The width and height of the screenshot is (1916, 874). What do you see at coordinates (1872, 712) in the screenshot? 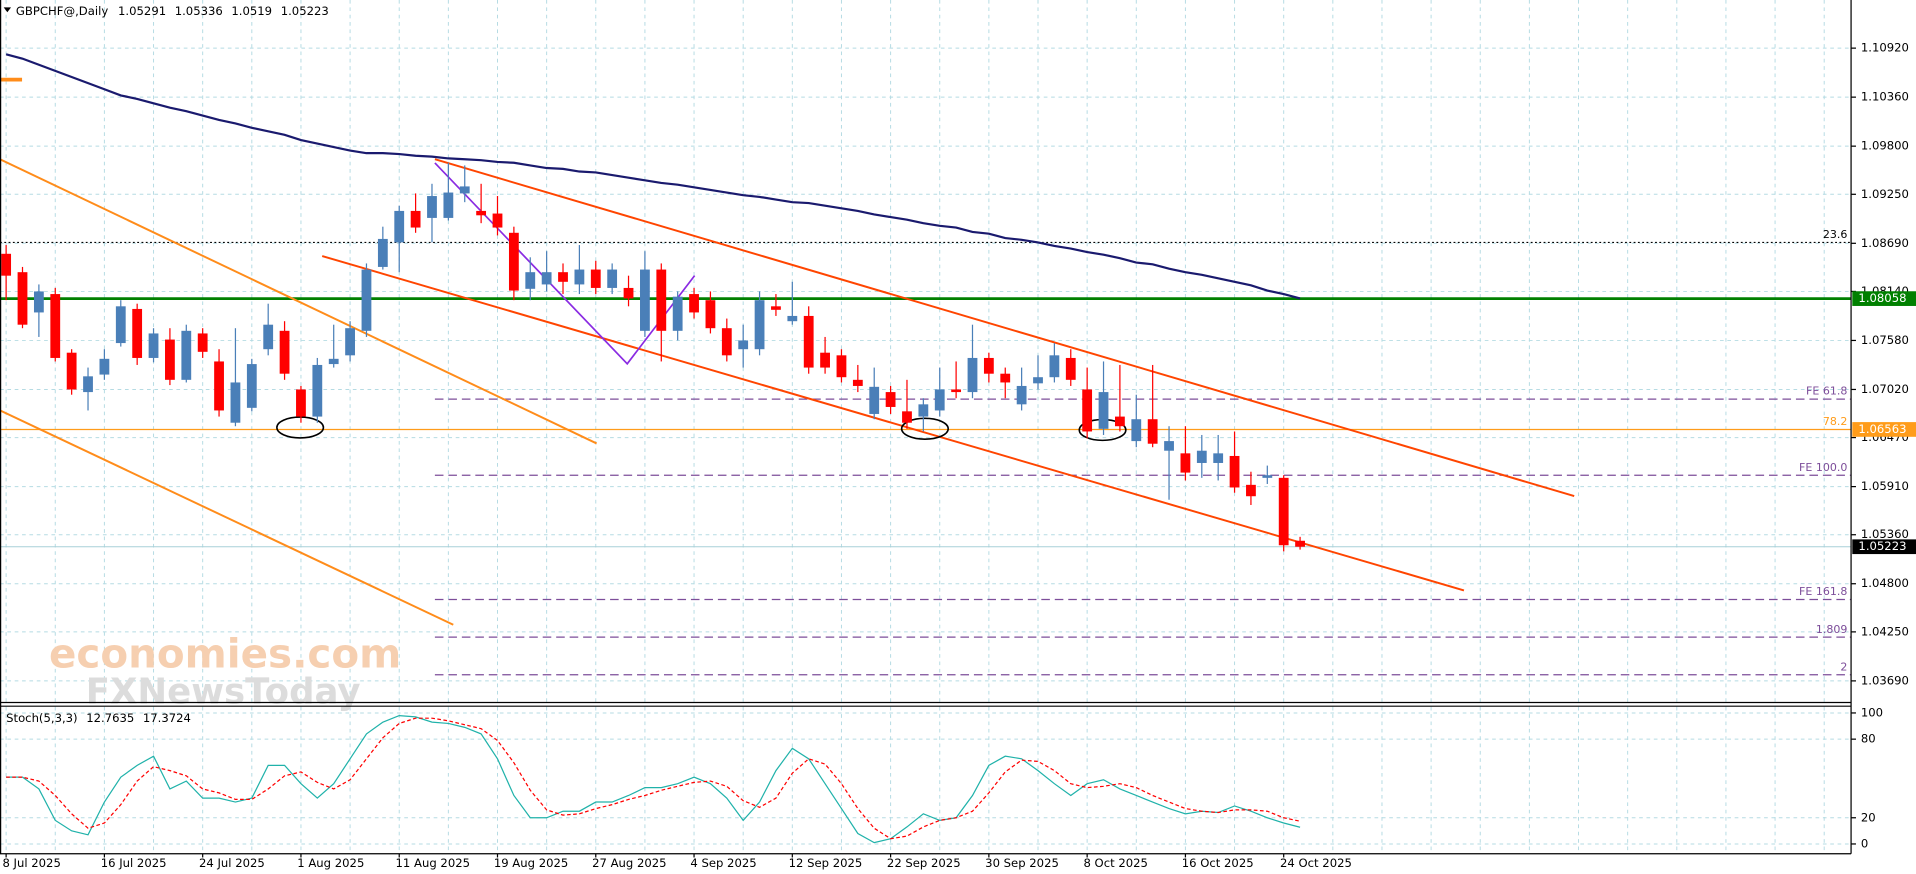
I see `y-tick-label: 100` at bounding box center [1872, 712].